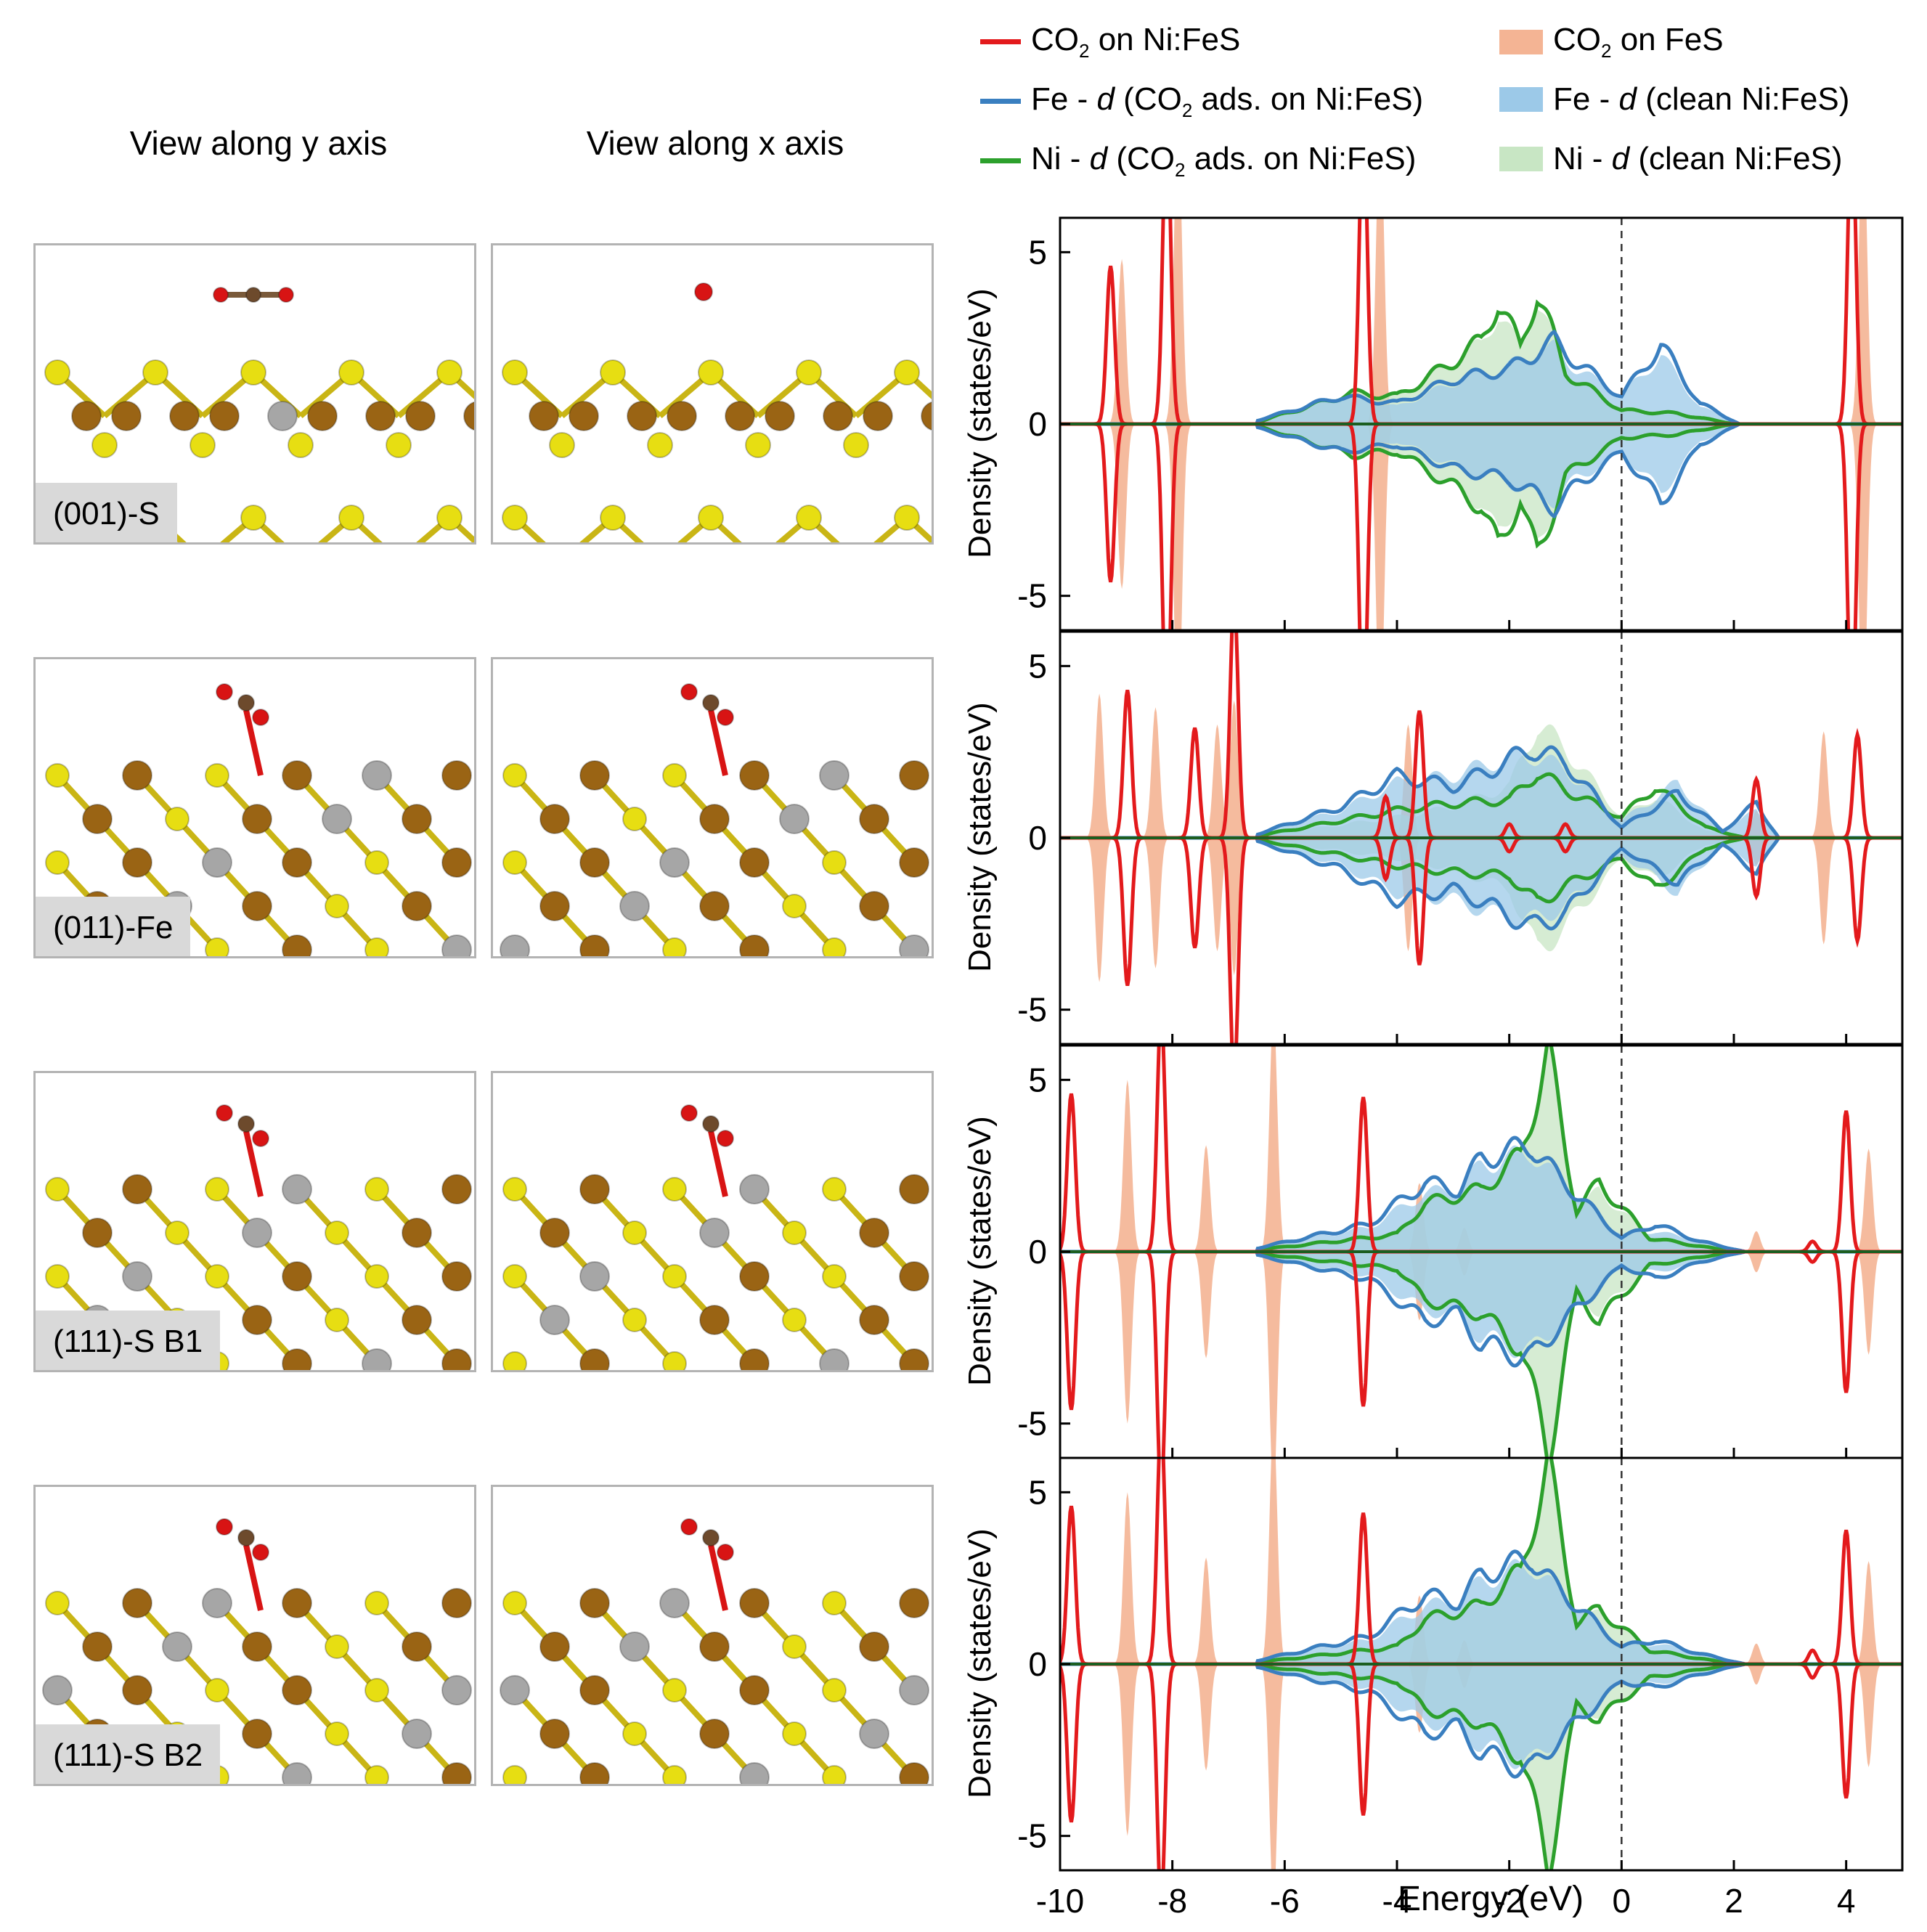  Describe the element at coordinates (1521, 159) in the screenshot. I see `legend-swatch-ni-clean` at that location.